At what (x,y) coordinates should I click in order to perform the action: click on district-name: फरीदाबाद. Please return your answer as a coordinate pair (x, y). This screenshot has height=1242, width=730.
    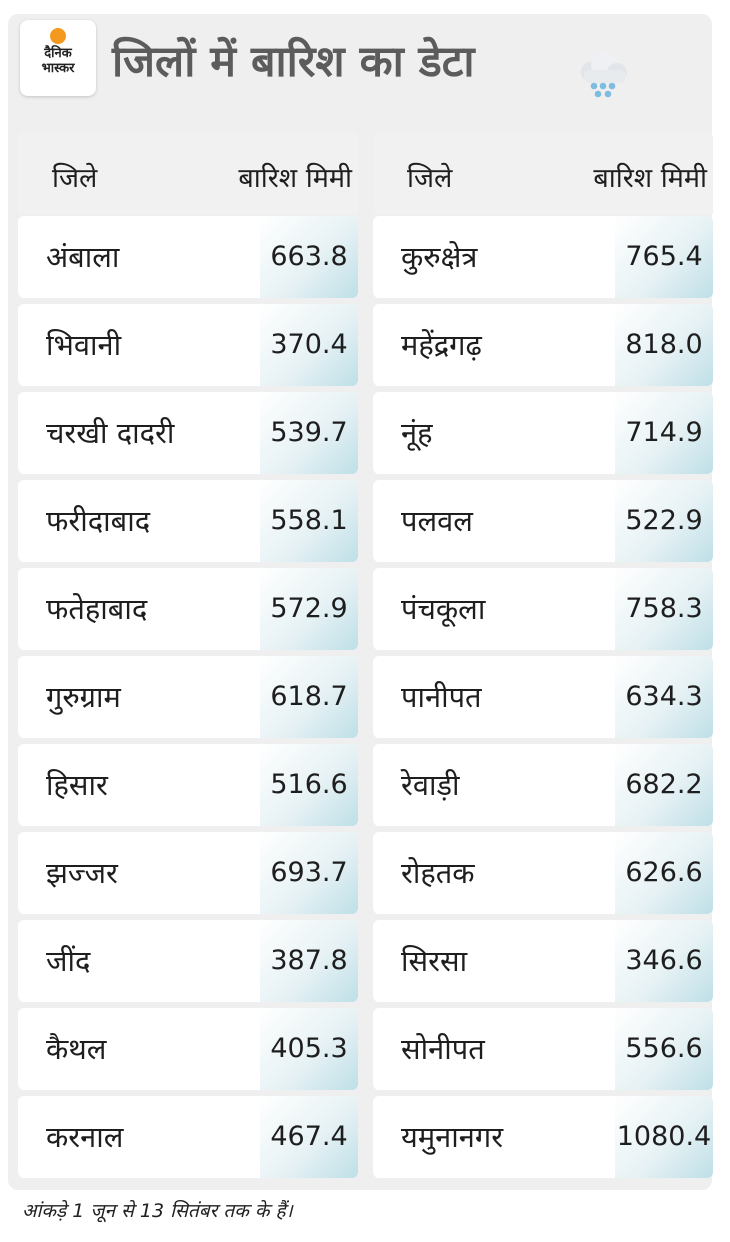
    Looking at the image, I should click on (98, 521).